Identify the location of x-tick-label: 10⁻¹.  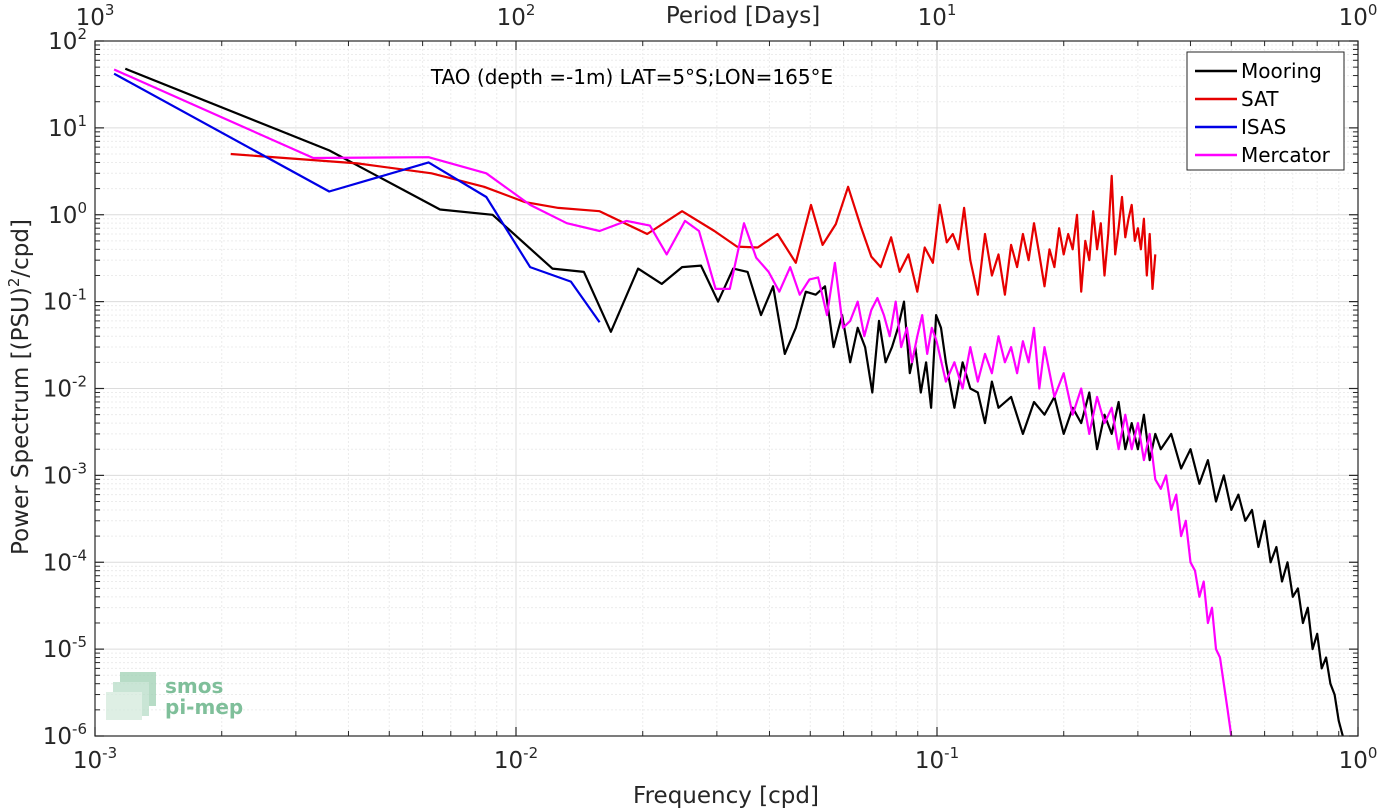
(937, 759).